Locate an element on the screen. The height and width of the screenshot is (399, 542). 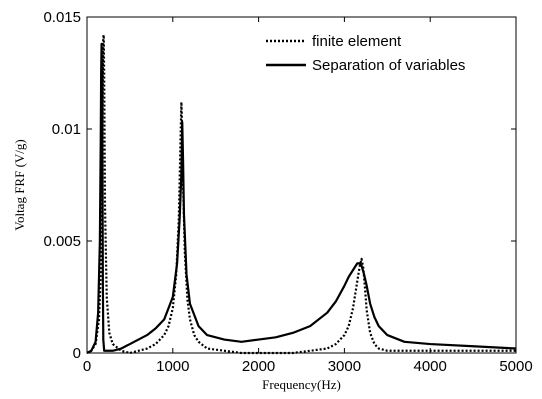
y-axis-title: Voltag FRF (V/g) is located at coordinates (19, 185).